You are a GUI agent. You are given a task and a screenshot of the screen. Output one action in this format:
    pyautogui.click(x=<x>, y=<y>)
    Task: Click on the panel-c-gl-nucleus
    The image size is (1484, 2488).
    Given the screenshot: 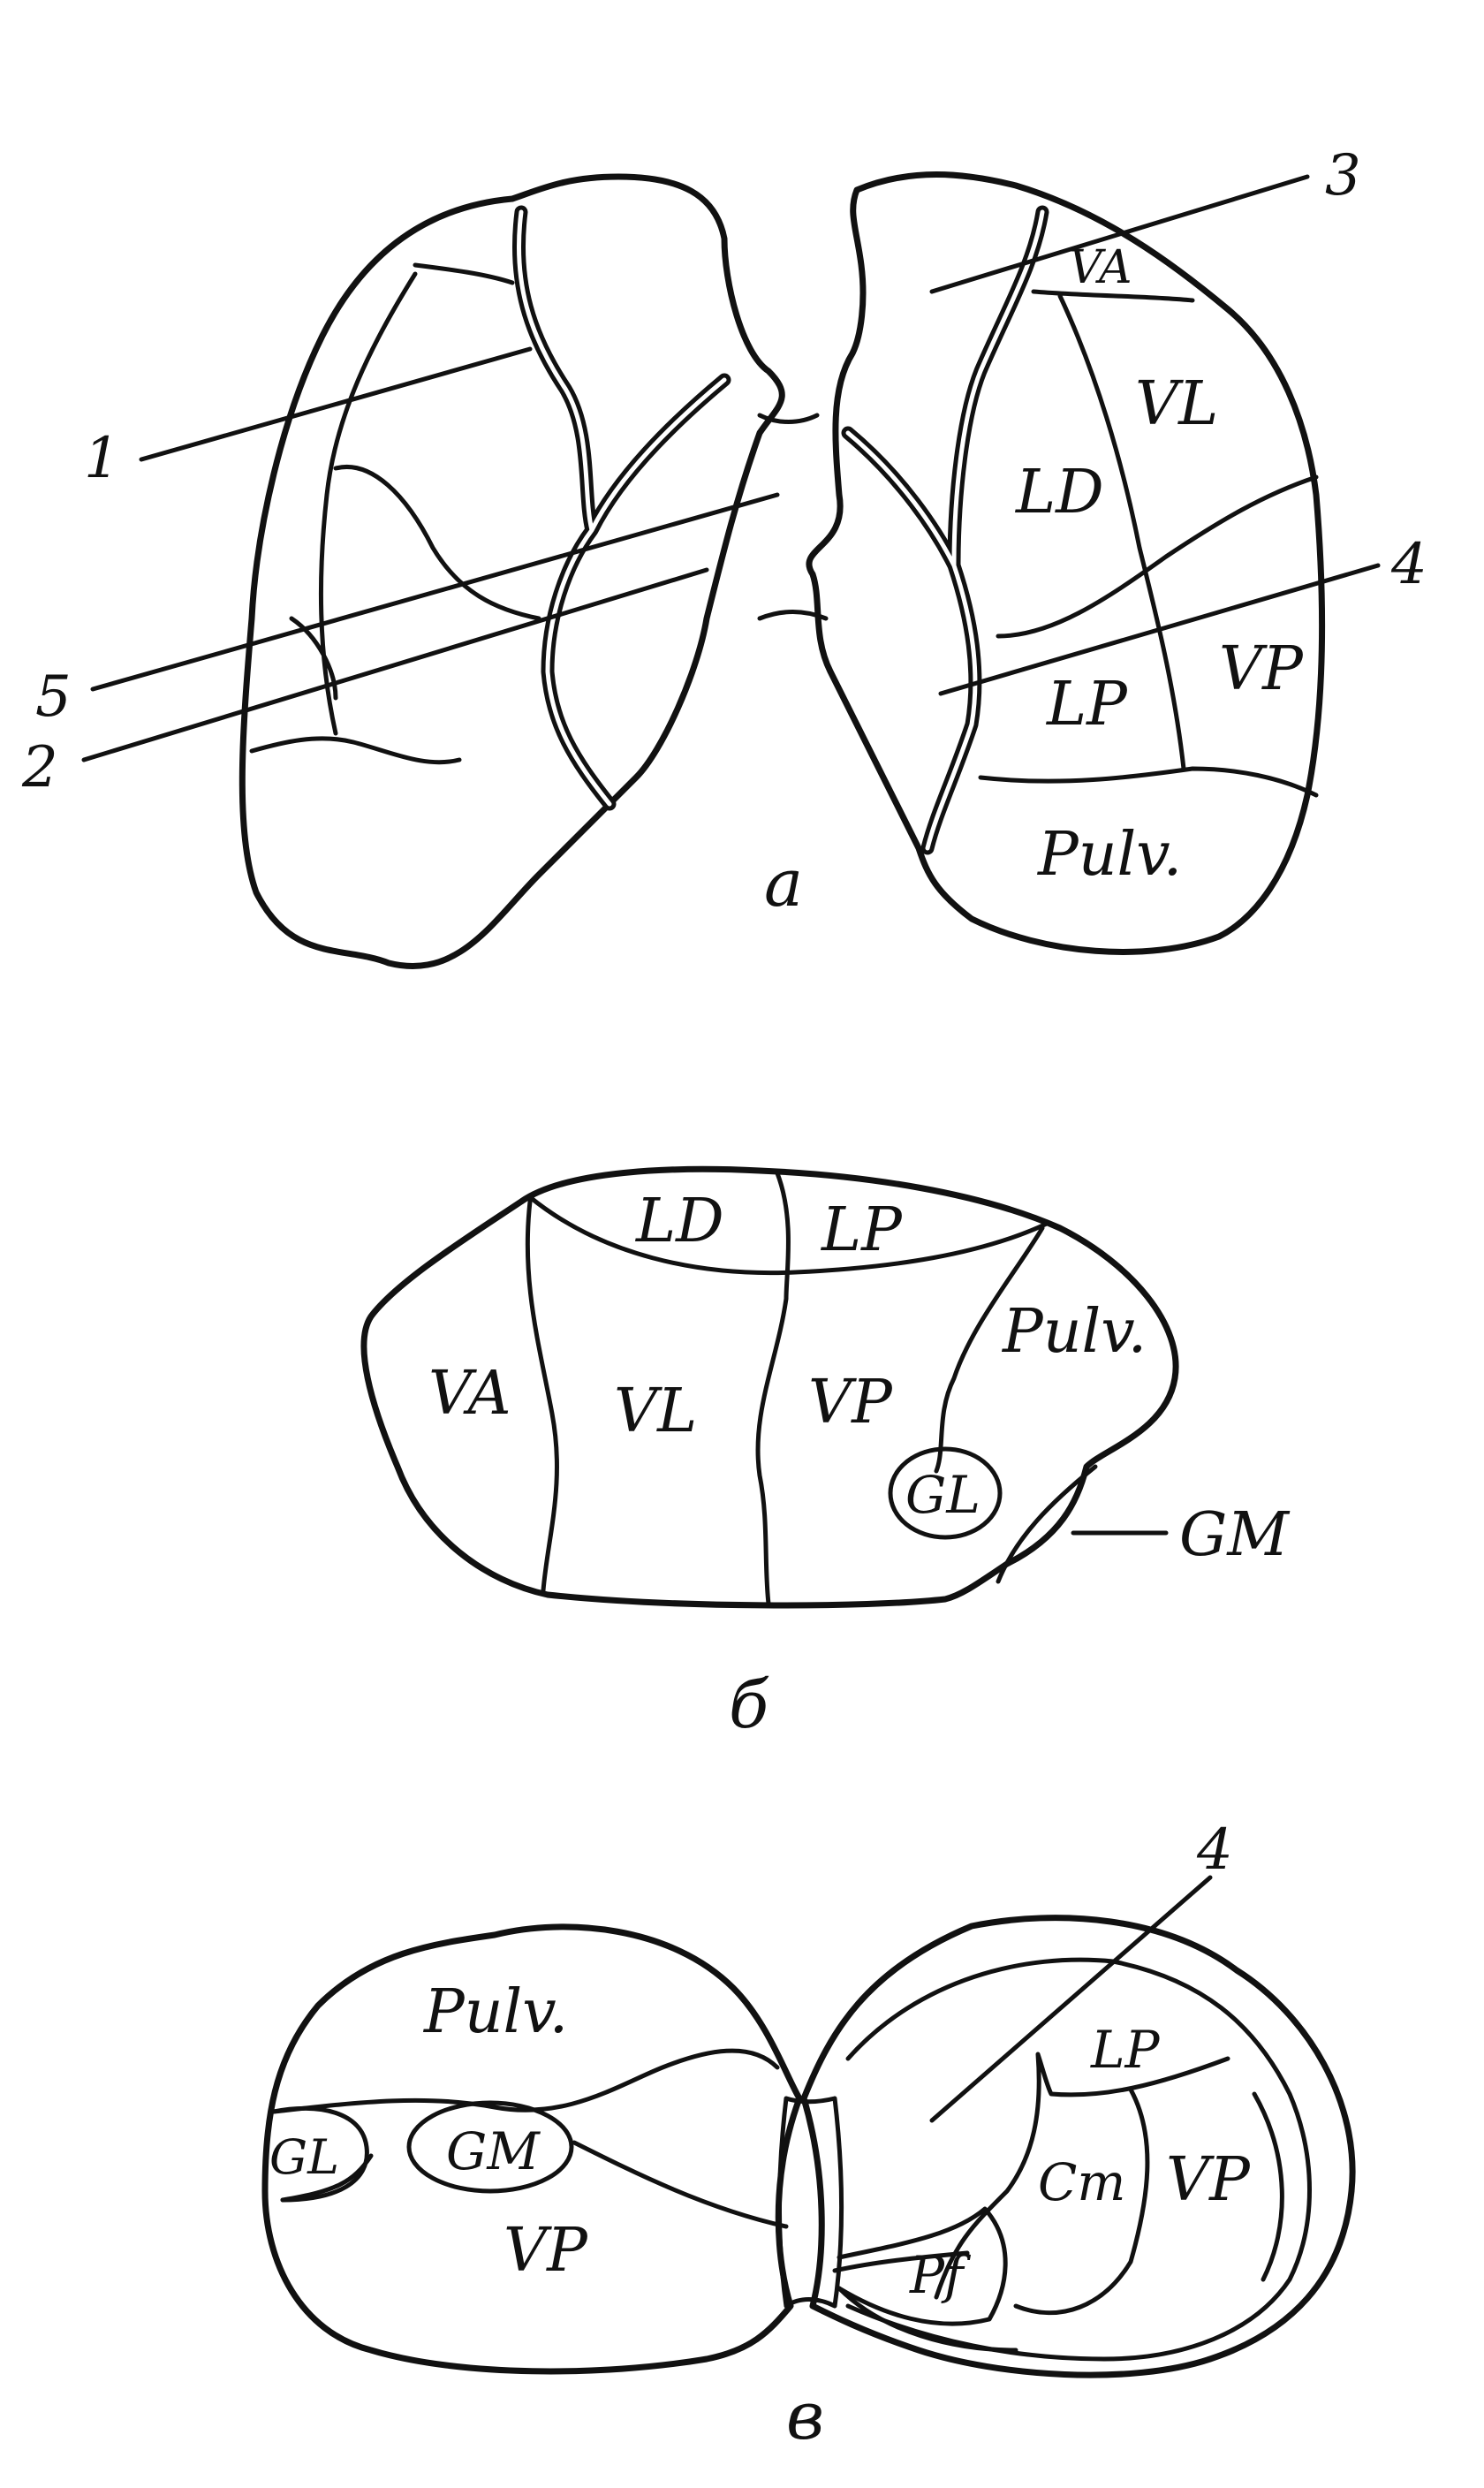 What is the action you would take?
    pyautogui.click(x=320, y=2154)
    